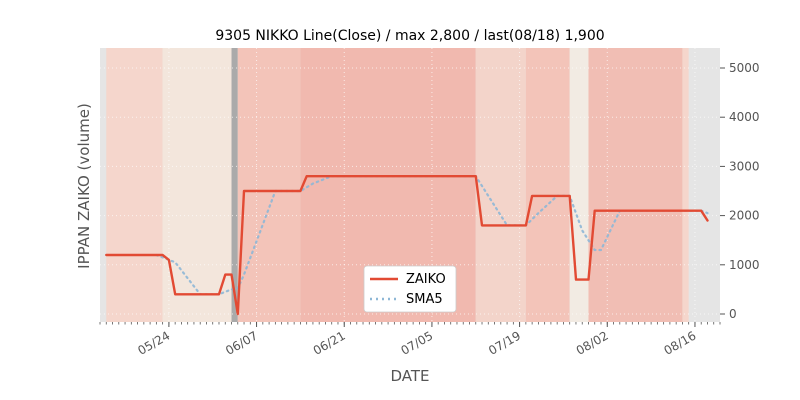 The width and height of the screenshot is (800, 400). I want to click on y-tick-label-4000: 4000, so click(744, 117).